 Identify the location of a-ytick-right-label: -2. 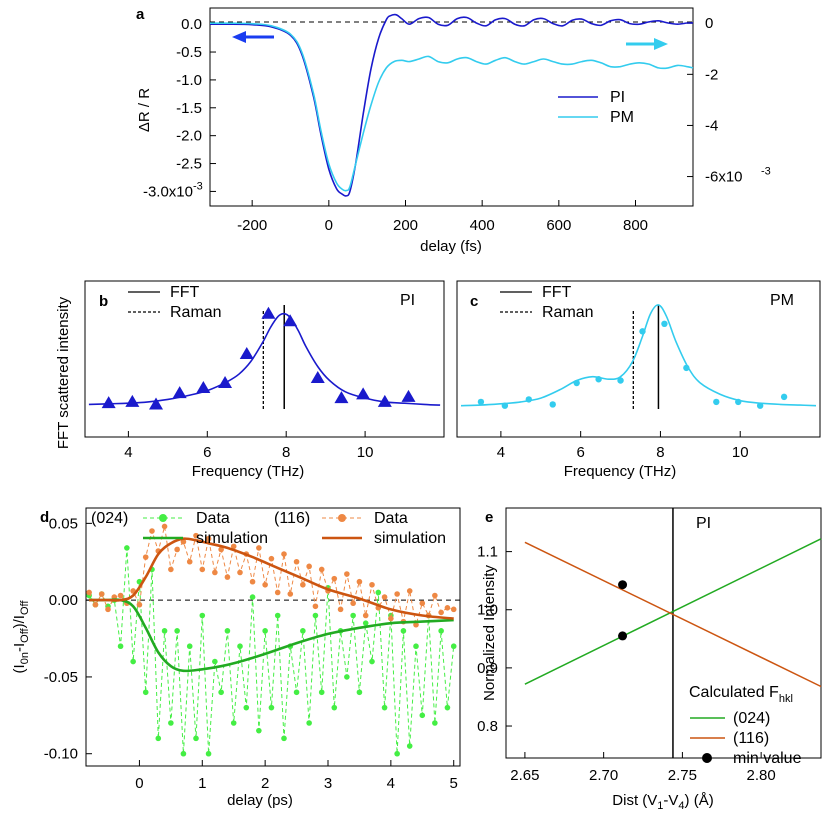
(711, 74).